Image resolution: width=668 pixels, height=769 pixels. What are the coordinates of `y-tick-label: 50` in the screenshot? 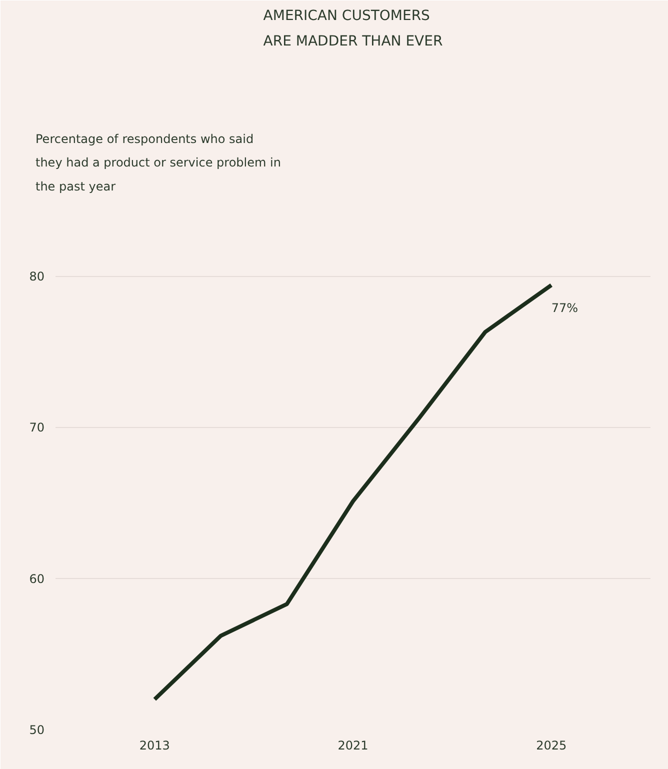 It's located at (37, 730).